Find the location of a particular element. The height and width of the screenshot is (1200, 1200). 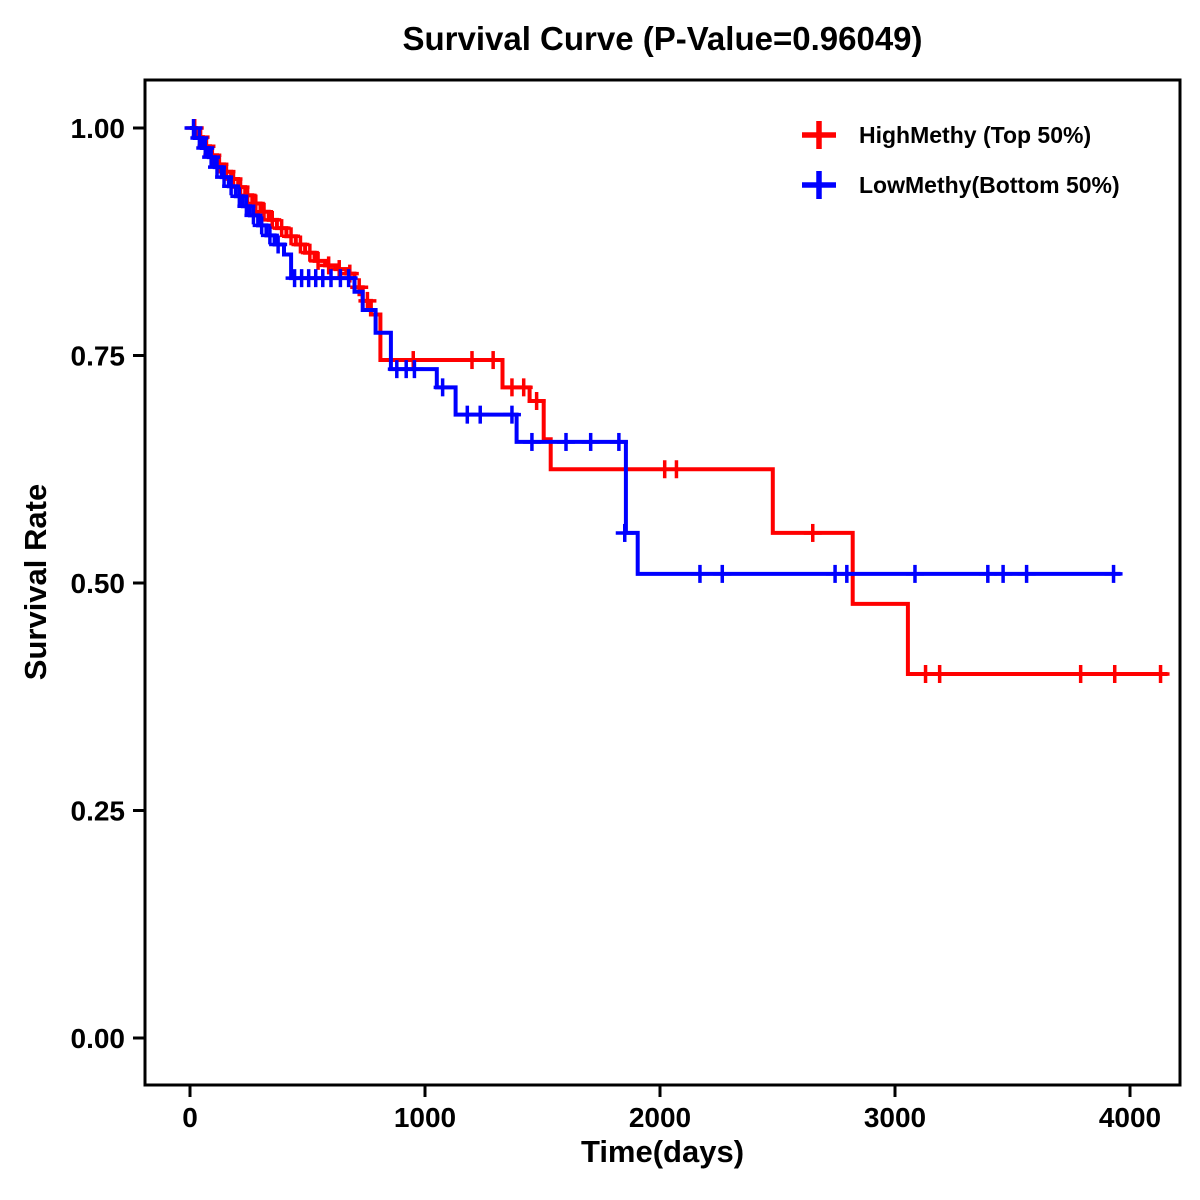

x-tick-label: 1000 is located at coordinates (425, 1117).